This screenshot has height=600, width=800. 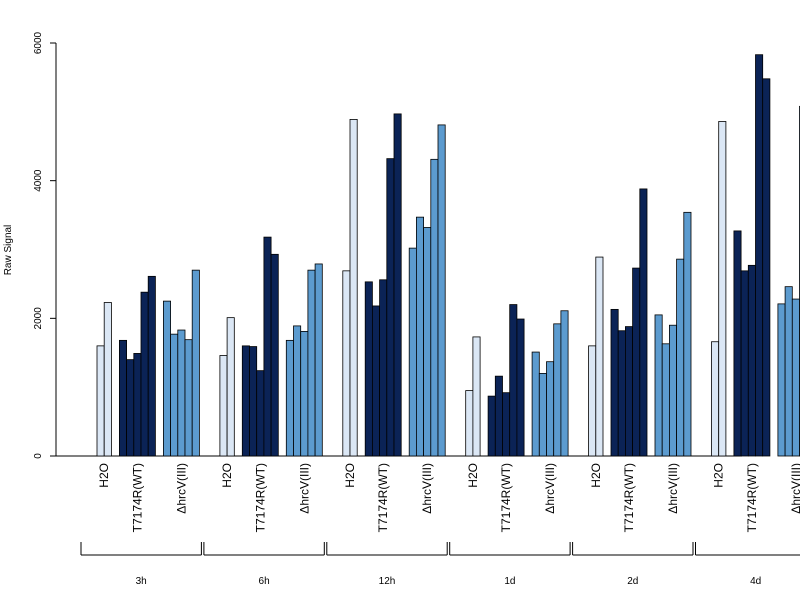 What do you see at coordinates (8, 250) in the screenshot?
I see `y-axis-label: Raw Signal` at bounding box center [8, 250].